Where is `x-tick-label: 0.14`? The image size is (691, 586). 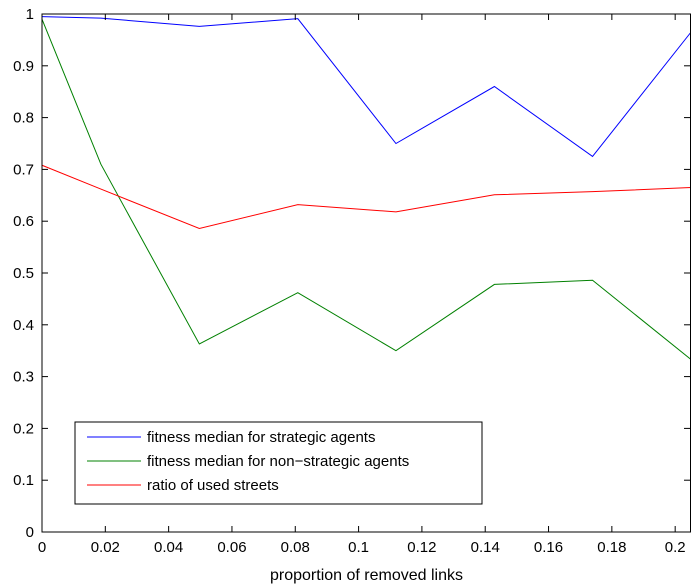
x-tick-label: 0.14 is located at coordinates (485, 547).